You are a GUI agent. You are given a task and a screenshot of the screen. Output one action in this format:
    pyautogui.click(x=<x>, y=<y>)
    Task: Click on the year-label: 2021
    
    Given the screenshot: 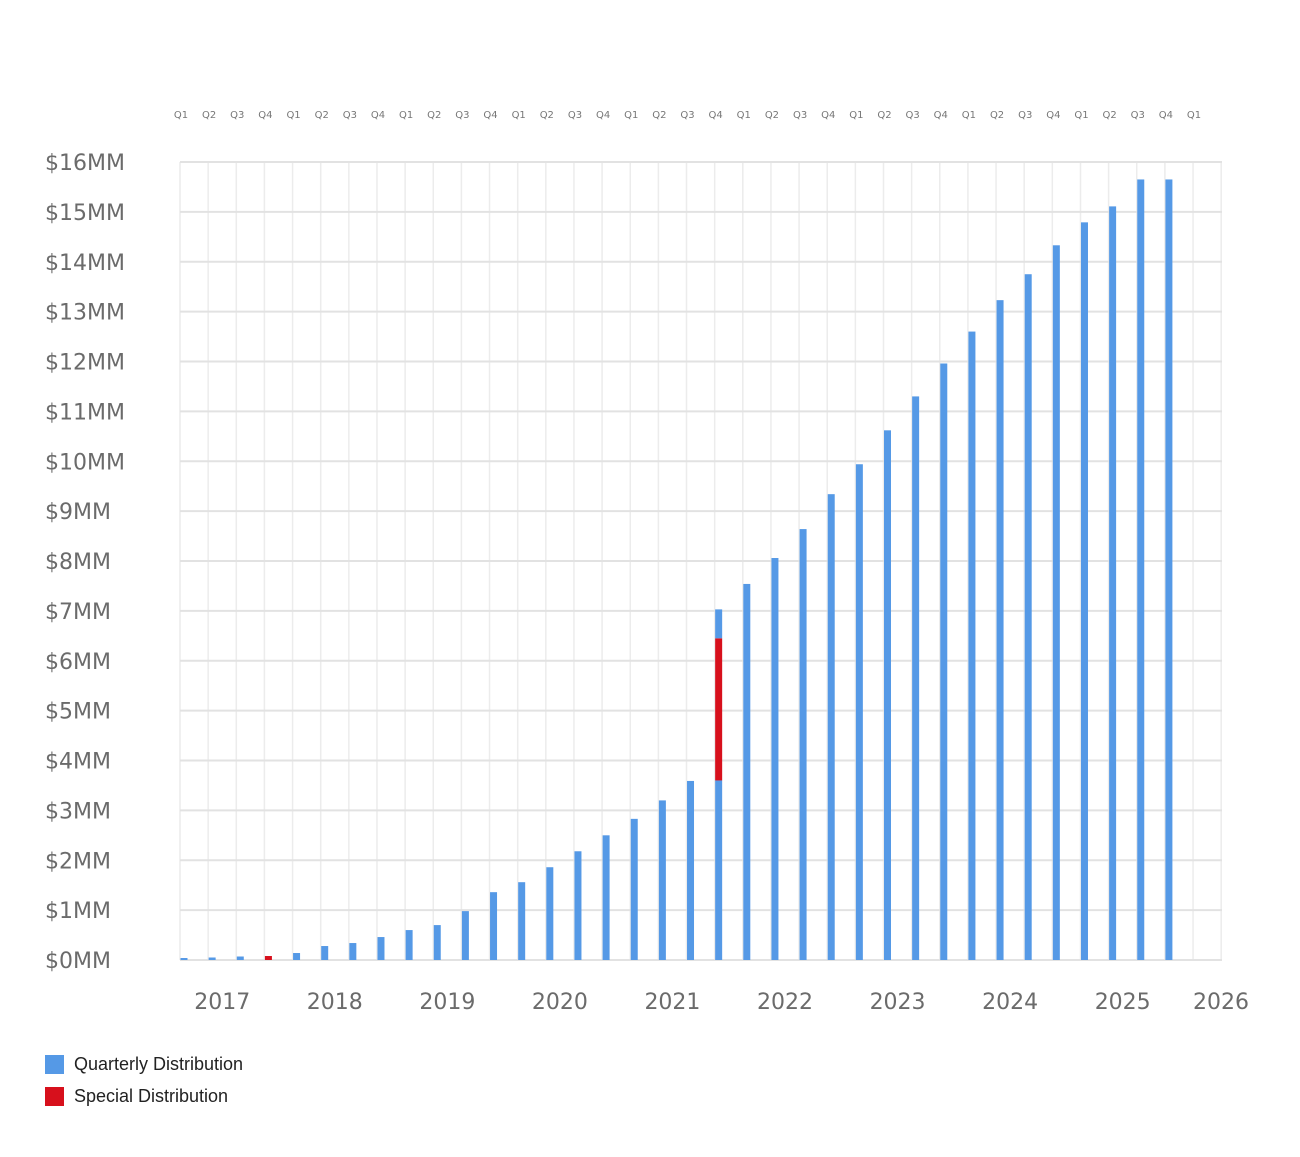 What is the action you would take?
    pyautogui.click(x=672, y=1002)
    